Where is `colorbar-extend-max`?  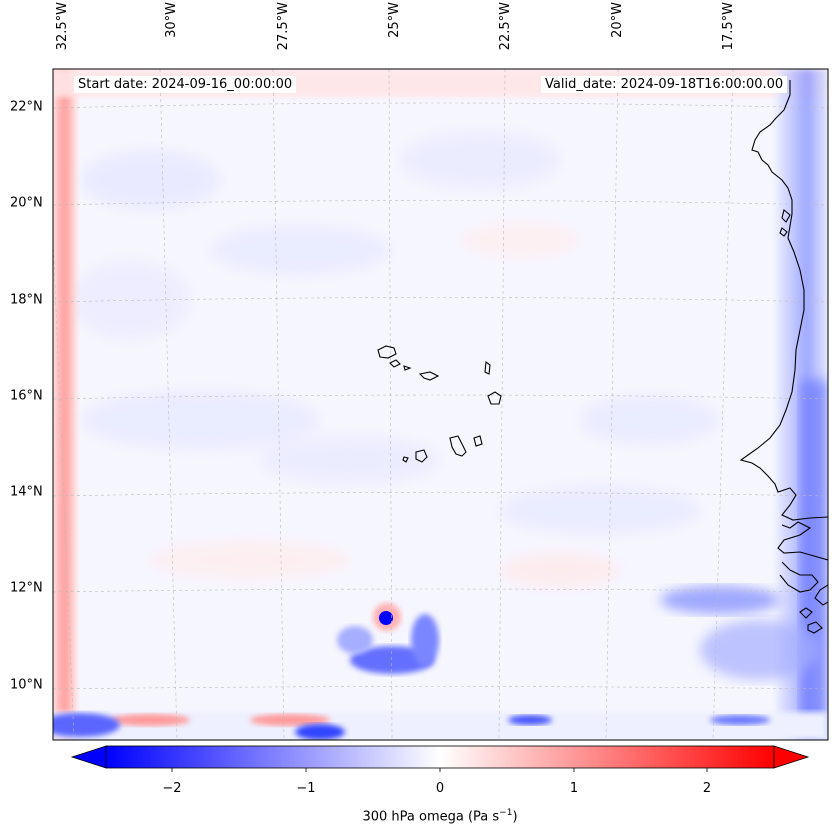
colorbar-extend-max is located at coordinates (791, 757).